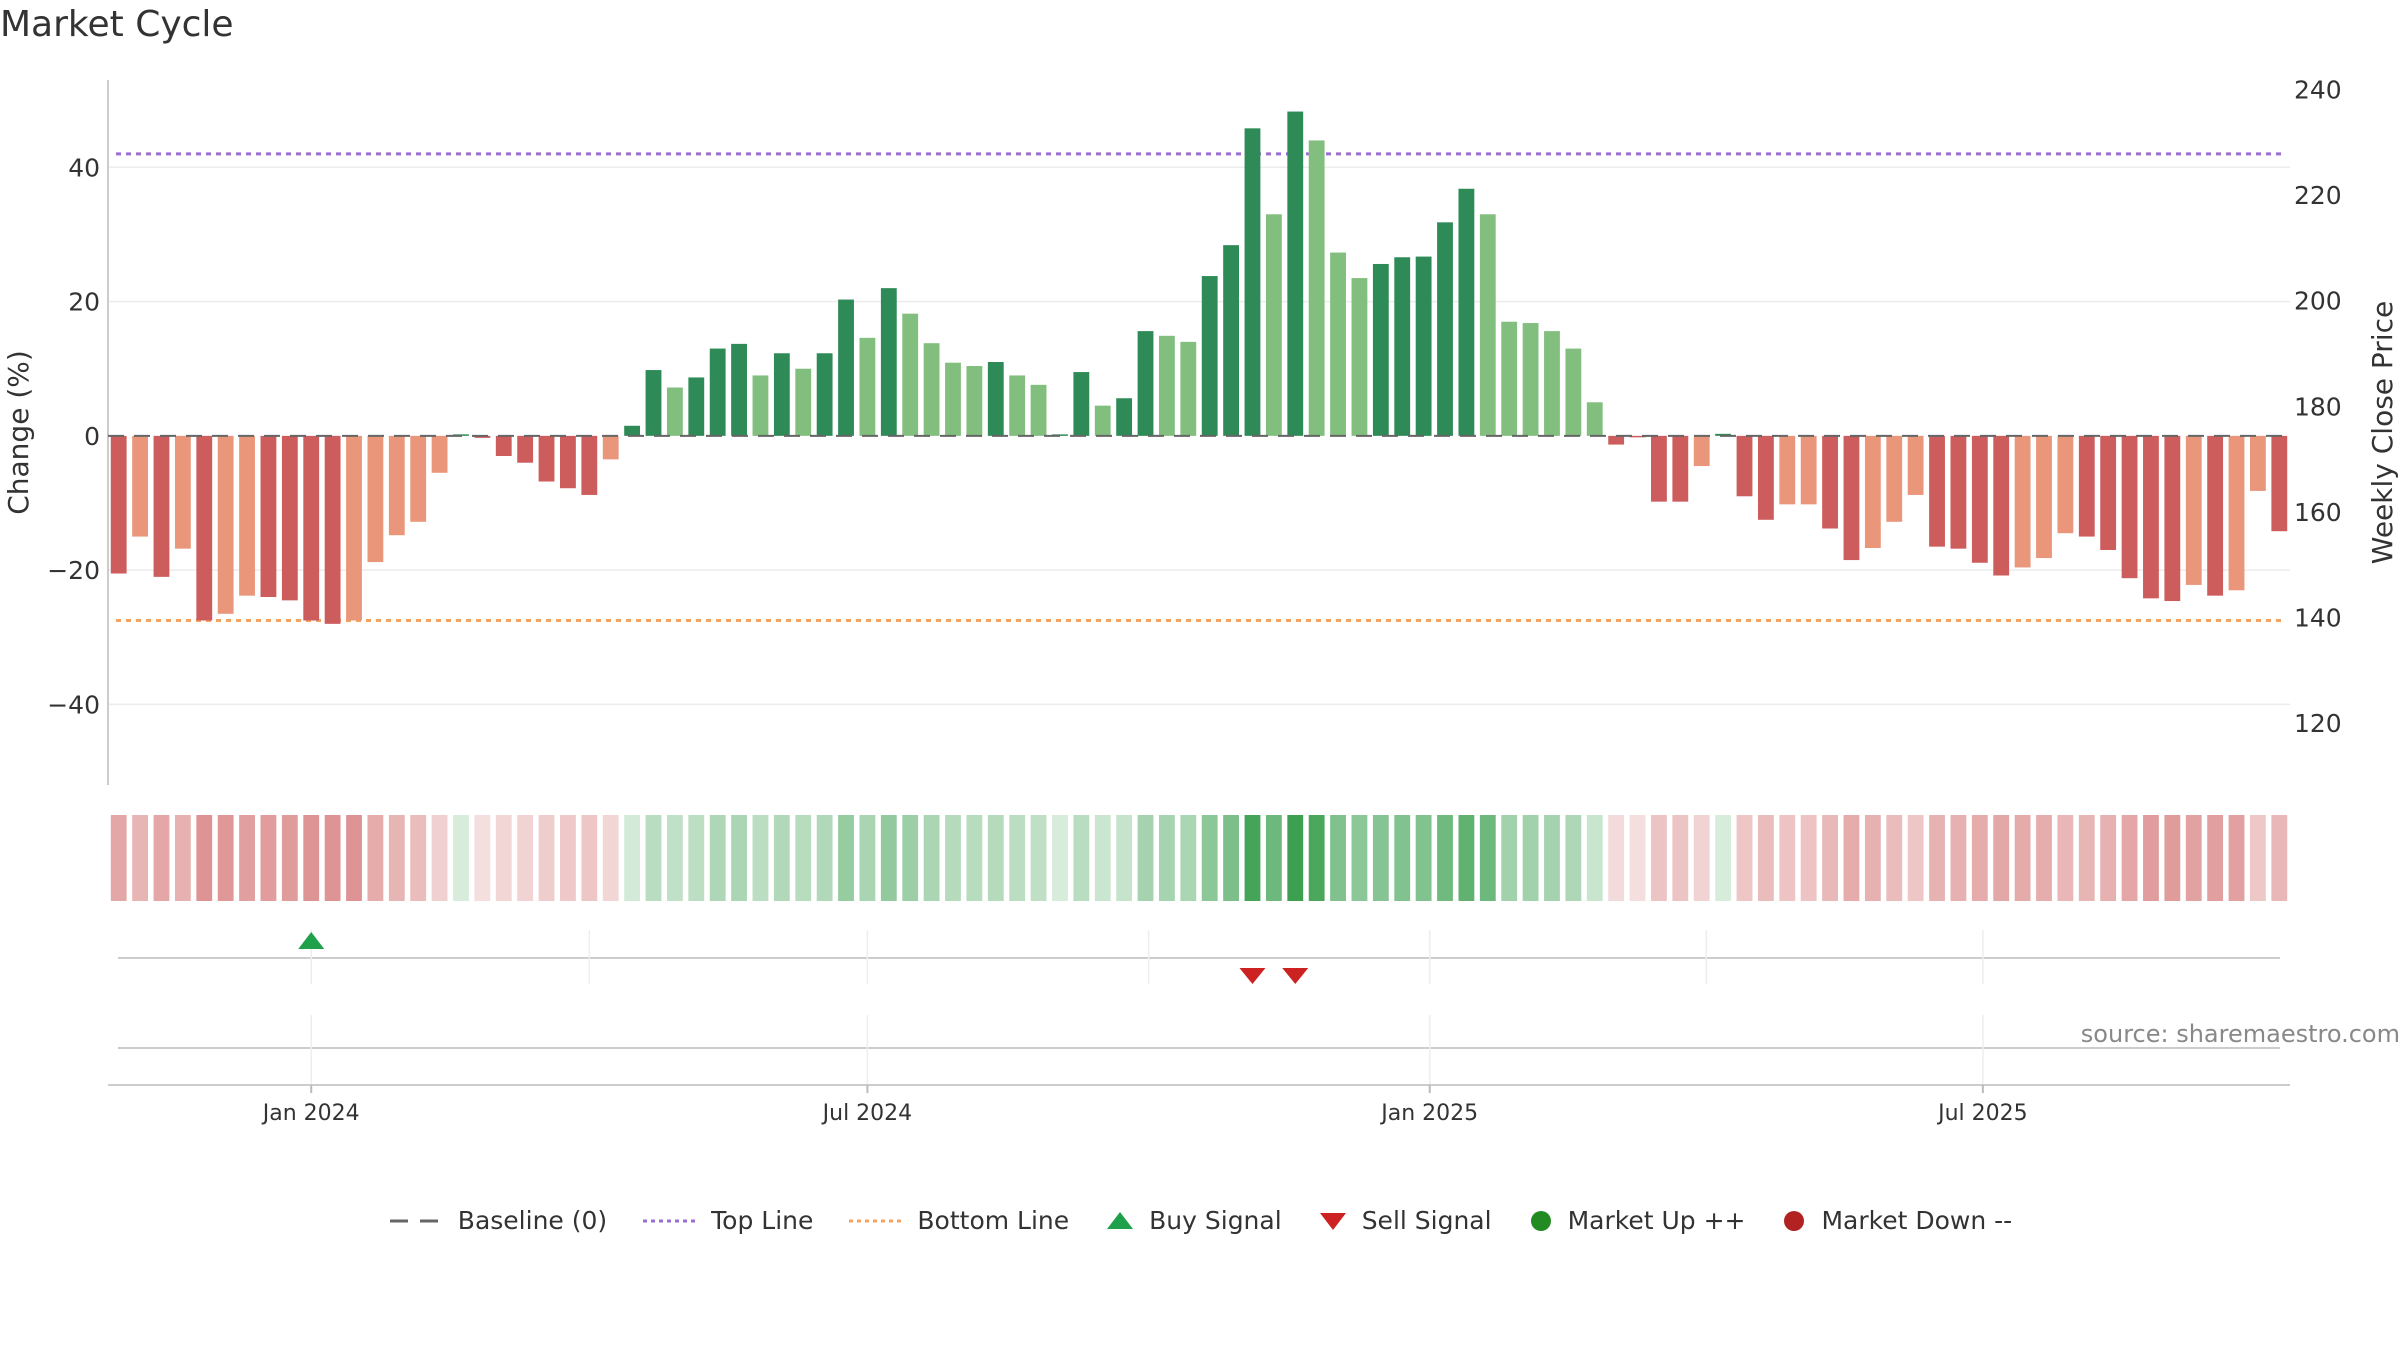  What do you see at coordinates (958, 1220) in the screenshot?
I see `legend-item-bottom-line: Bottom Line` at bounding box center [958, 1220].